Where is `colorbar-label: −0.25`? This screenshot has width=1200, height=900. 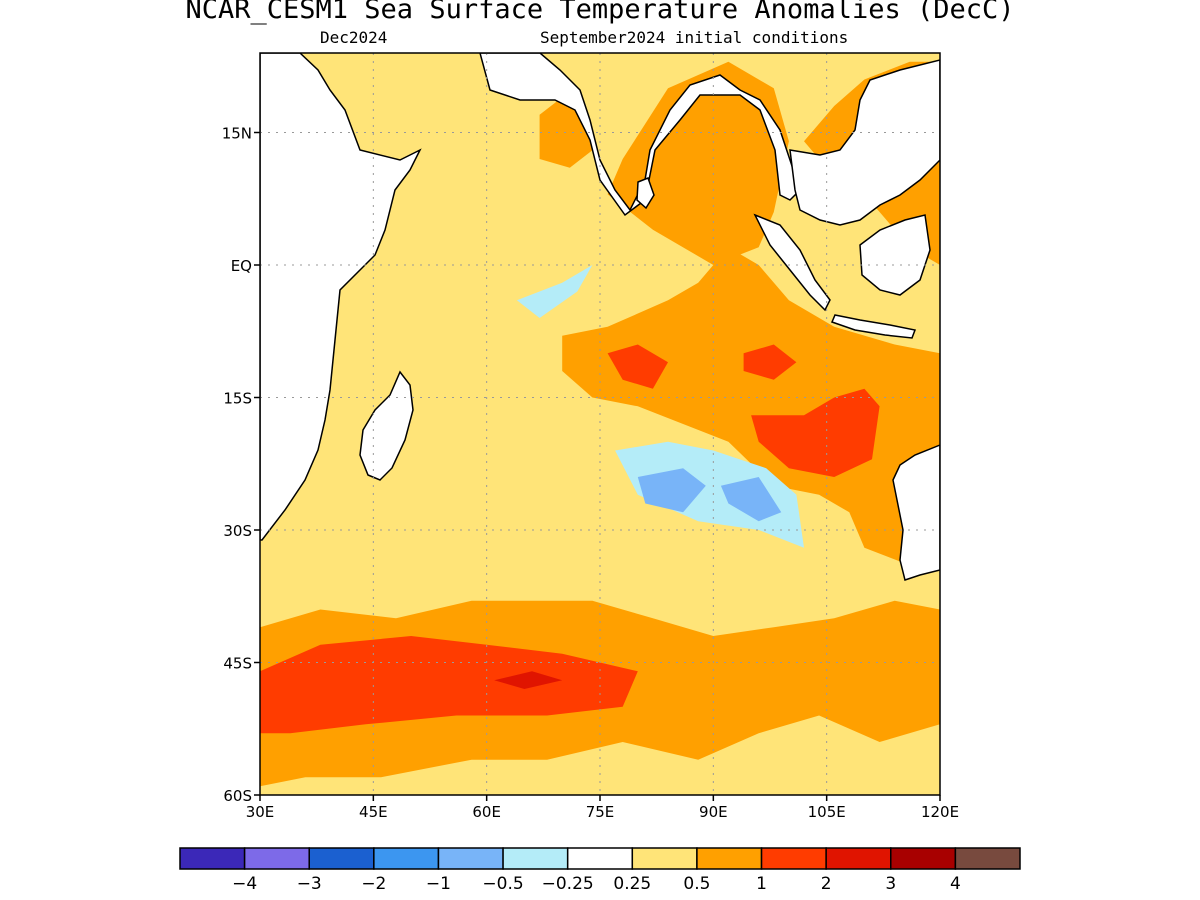
colorbar-label: −0.25 is located at coordinates (568, 884).